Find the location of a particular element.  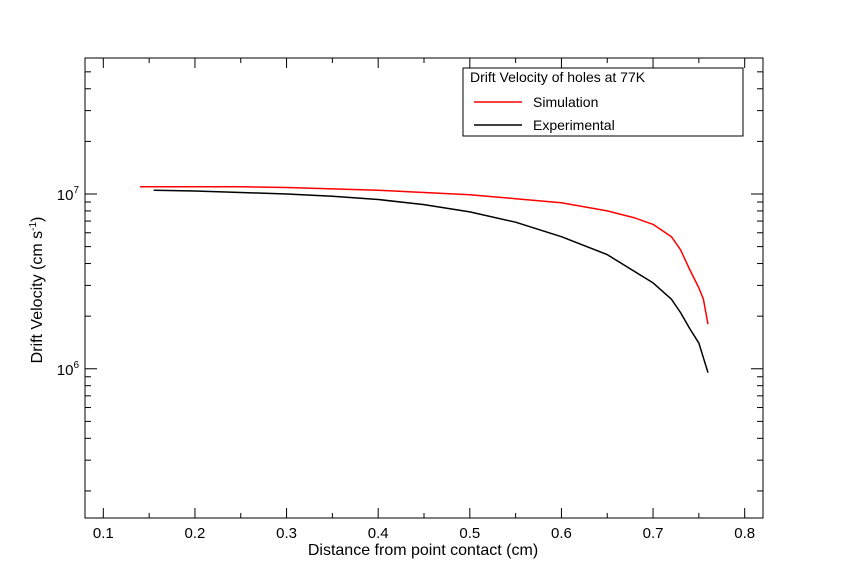

y-tick-label: 10⁷ is located at coordinates (68, 194).